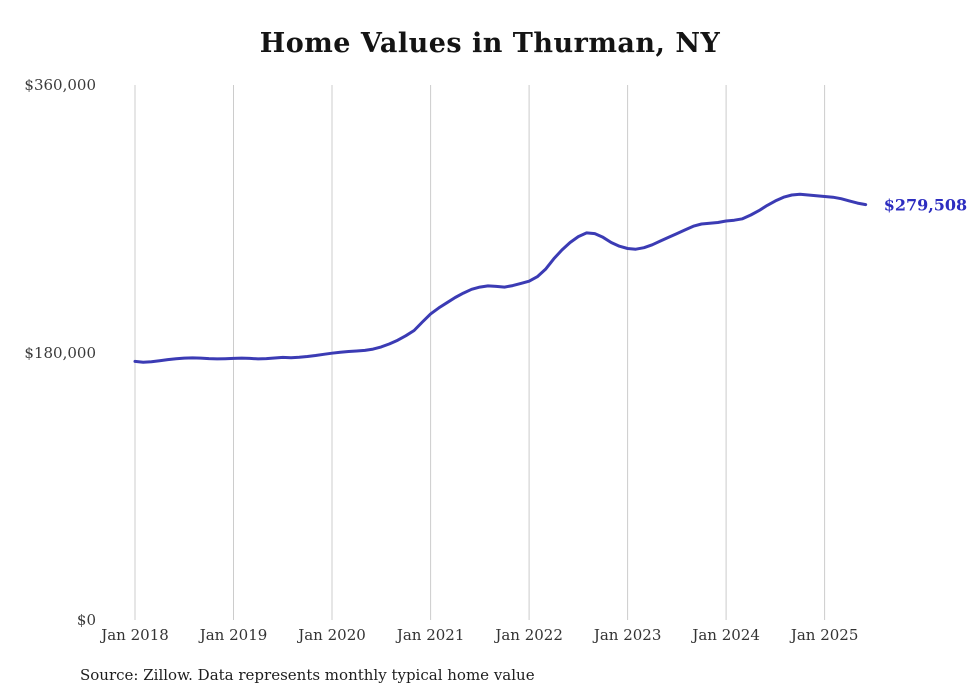 This screenshot has height=699, width=980. What do you see at coordinates (60, 352) in the screenshot?
I see `y-axis-tick-label: $180,000` at bounding box center [60, 352].